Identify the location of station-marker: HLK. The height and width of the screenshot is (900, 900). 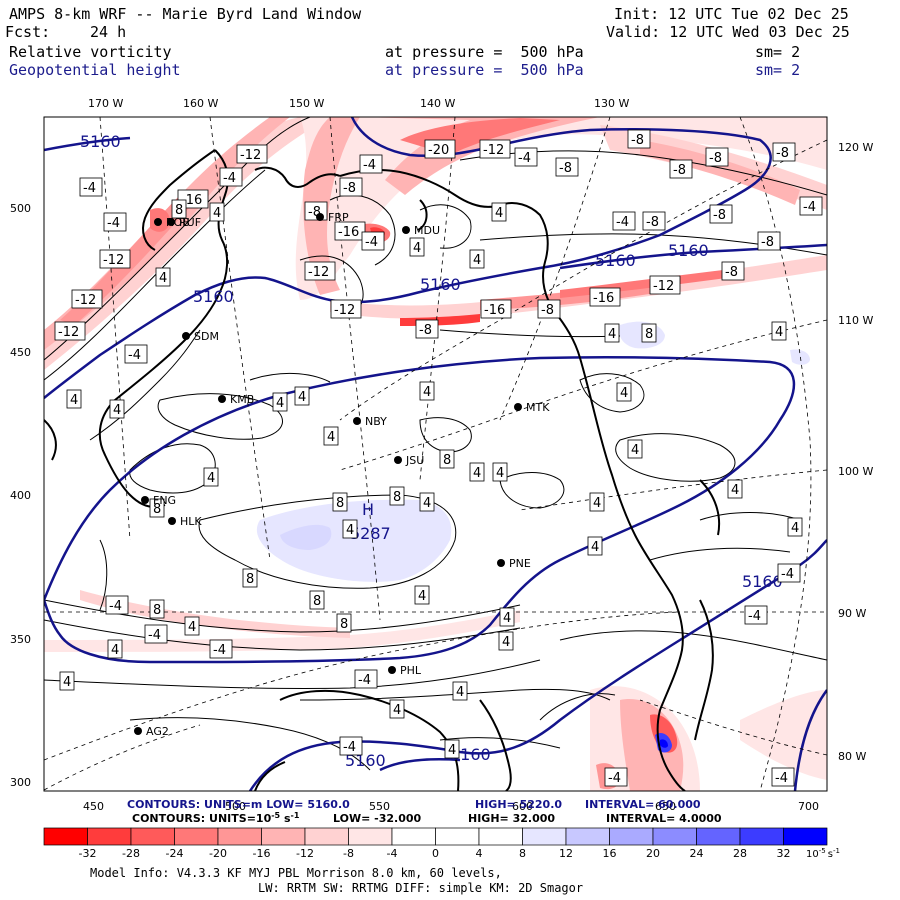
(185, 521).